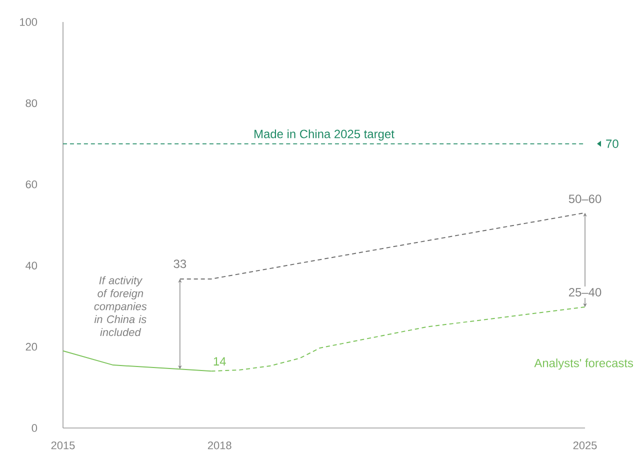 The width and height of the screenshot is (638, 468). What do you see at coordinates (584, 364) in the screenshot?
I see `text: Analysts' forecasts` at bounding box center [584, 364].